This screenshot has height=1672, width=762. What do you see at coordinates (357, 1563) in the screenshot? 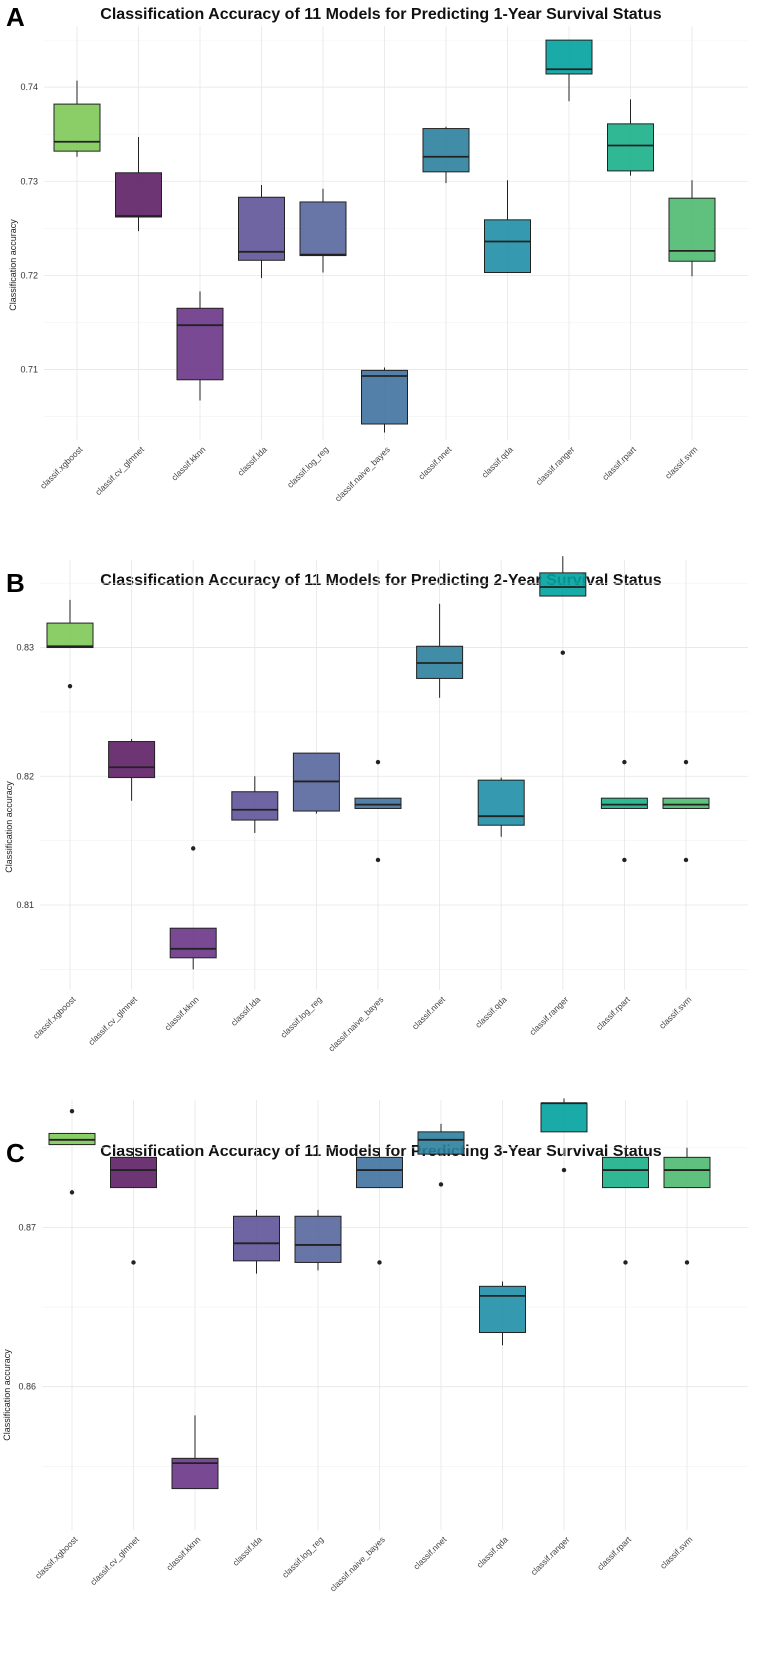
I see `x-tick-label: classif.naive_bayes` at bounding box center [357, 1563].